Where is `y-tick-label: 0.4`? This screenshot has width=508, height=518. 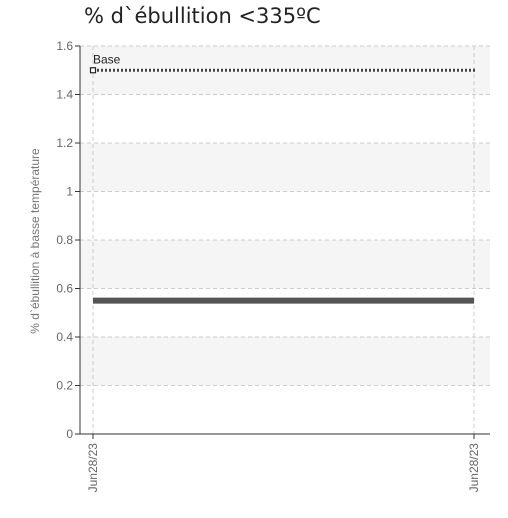
y-tick-label: 0.4 is located at coordinates (64, 337).